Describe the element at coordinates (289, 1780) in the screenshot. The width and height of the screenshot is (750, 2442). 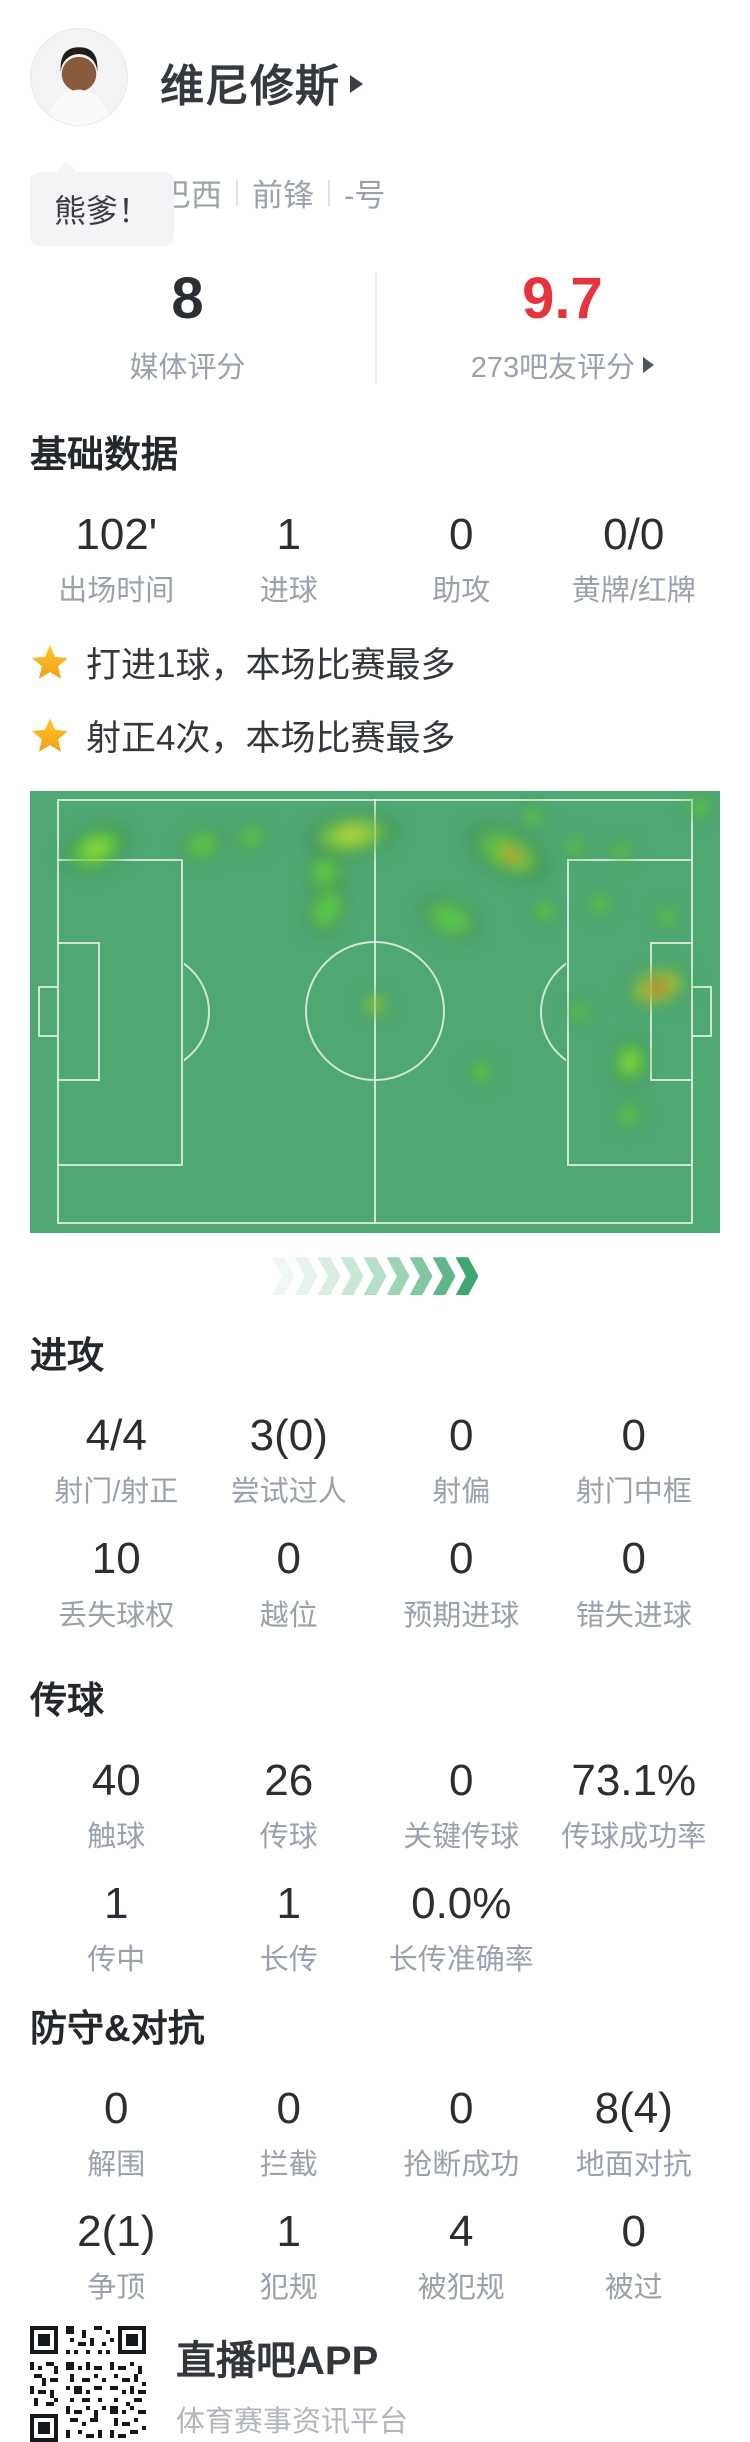
I see `stat-value: 26` at that location.